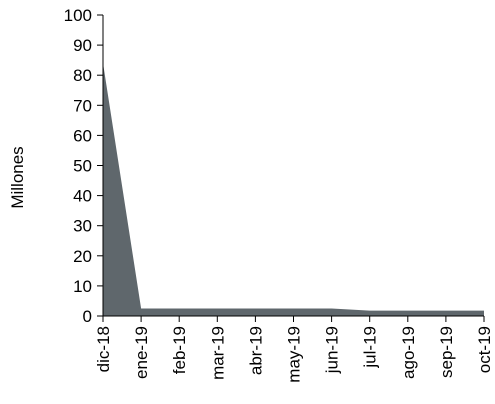  Describe the element at coordinates (294, 354) in the screenshot. I see `x-tick-label: may-19` at that location.